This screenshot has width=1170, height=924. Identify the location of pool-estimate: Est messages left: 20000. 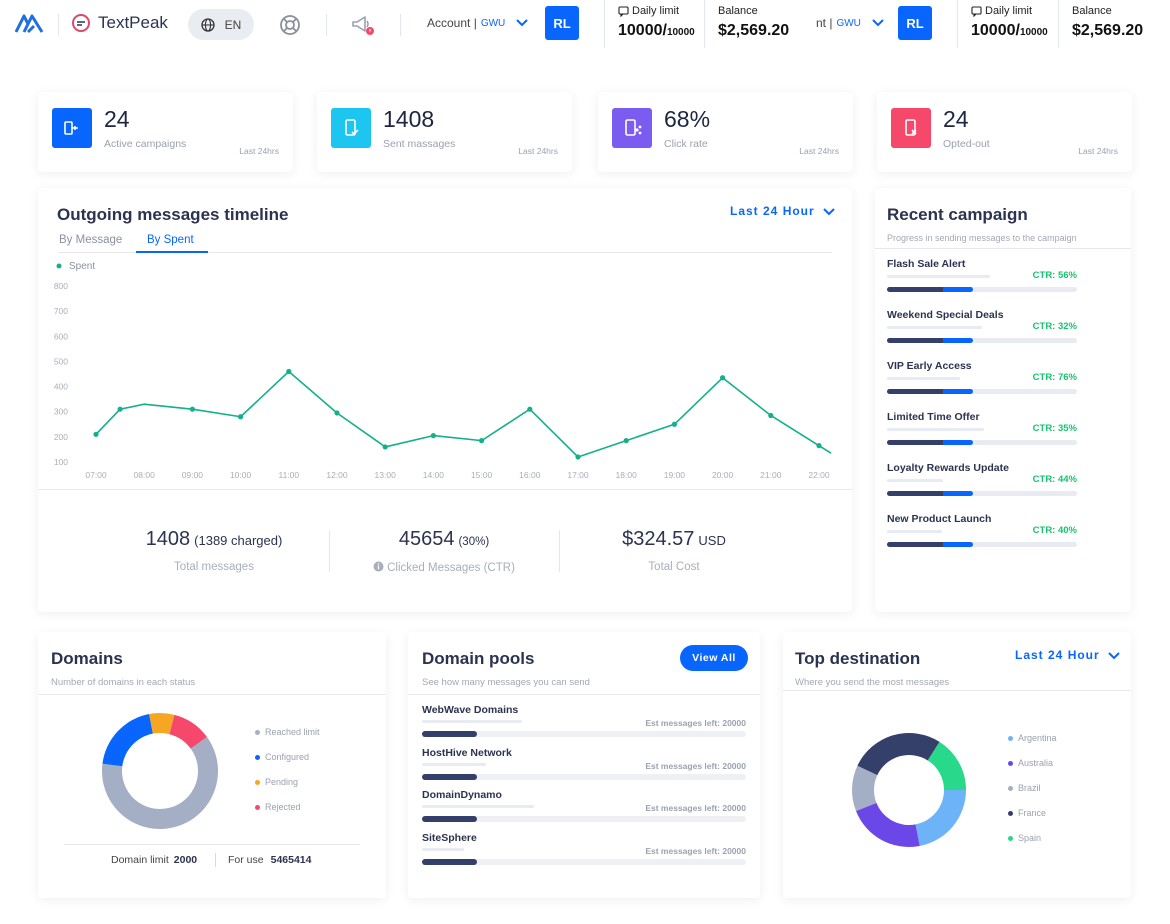
(695, 765).